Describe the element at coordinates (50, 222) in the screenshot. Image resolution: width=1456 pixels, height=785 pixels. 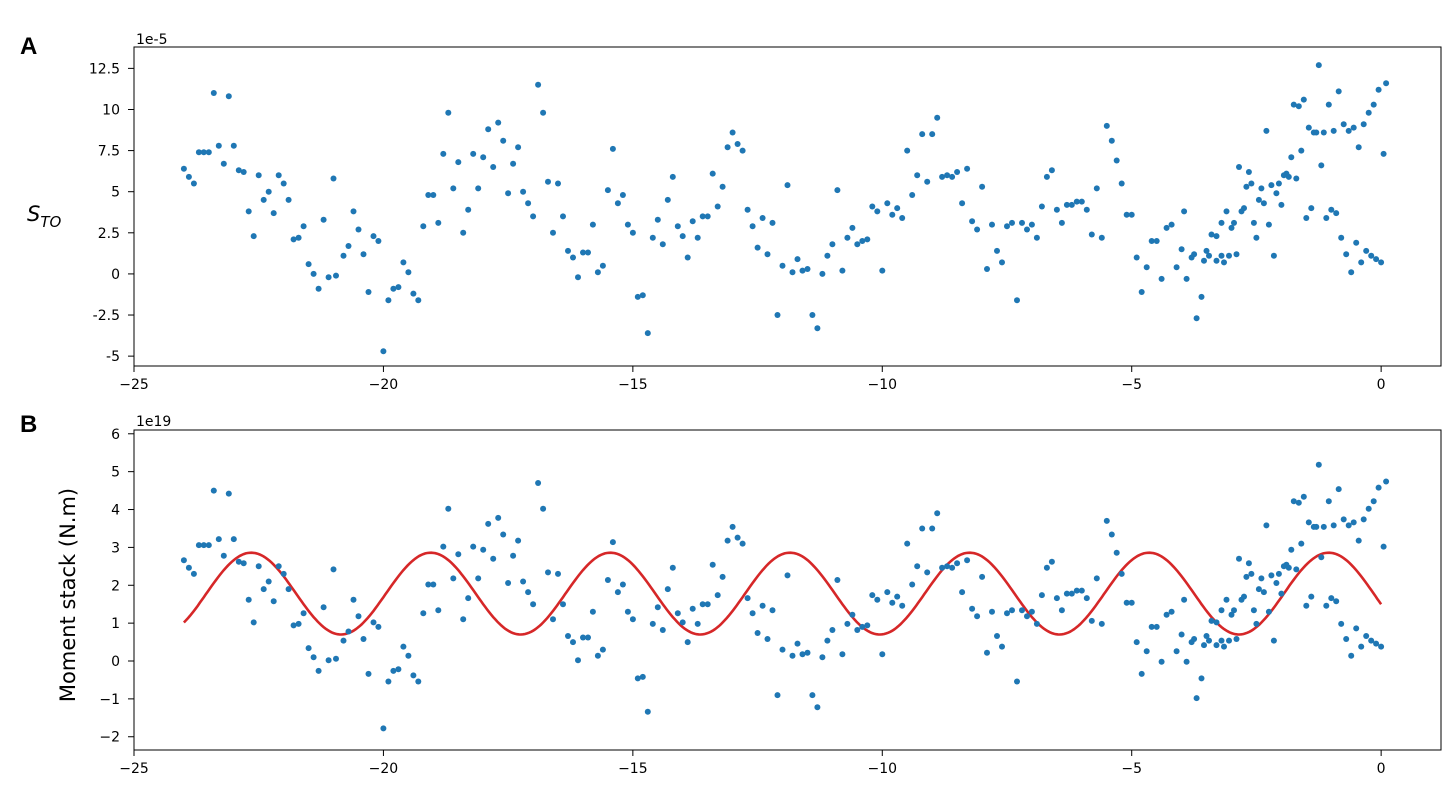
I see `panel-a-ylabel-sub: TO` at that location.